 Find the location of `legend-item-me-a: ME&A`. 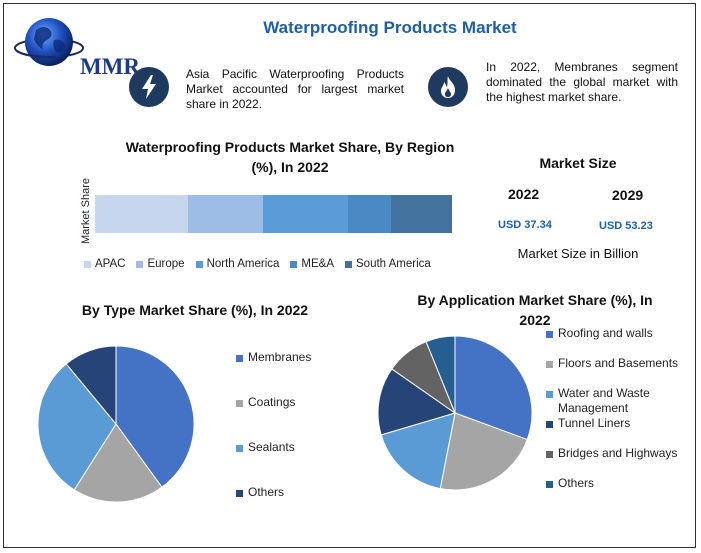

legend-item-me-a: ME&A is located at coordinates (312, 264).